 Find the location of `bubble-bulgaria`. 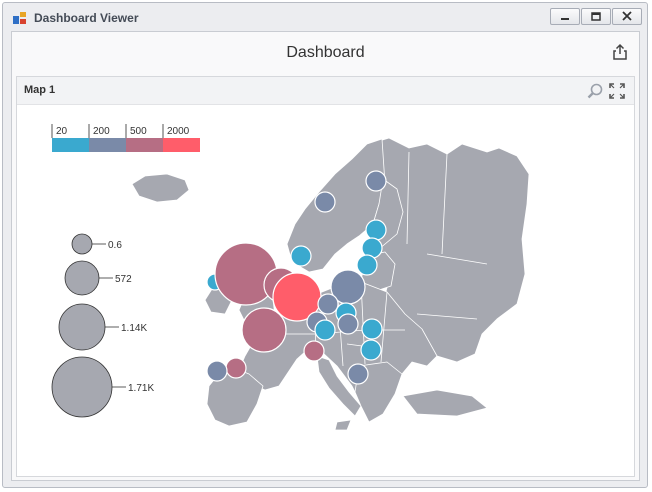

bubble-bulgaria is located at coordinates (371, 350).